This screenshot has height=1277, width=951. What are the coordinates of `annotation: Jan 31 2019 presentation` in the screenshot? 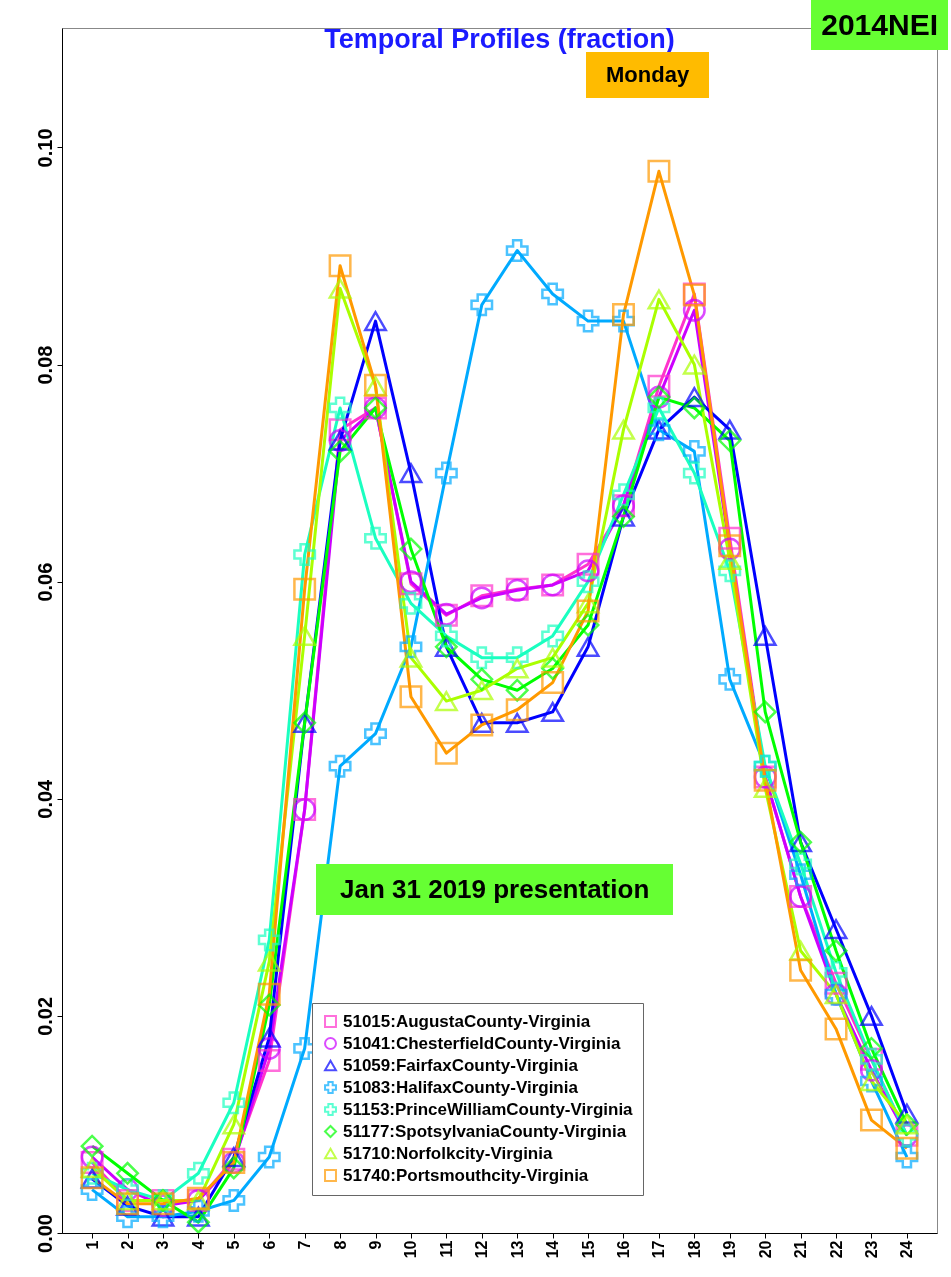 It's located at (495, 889).